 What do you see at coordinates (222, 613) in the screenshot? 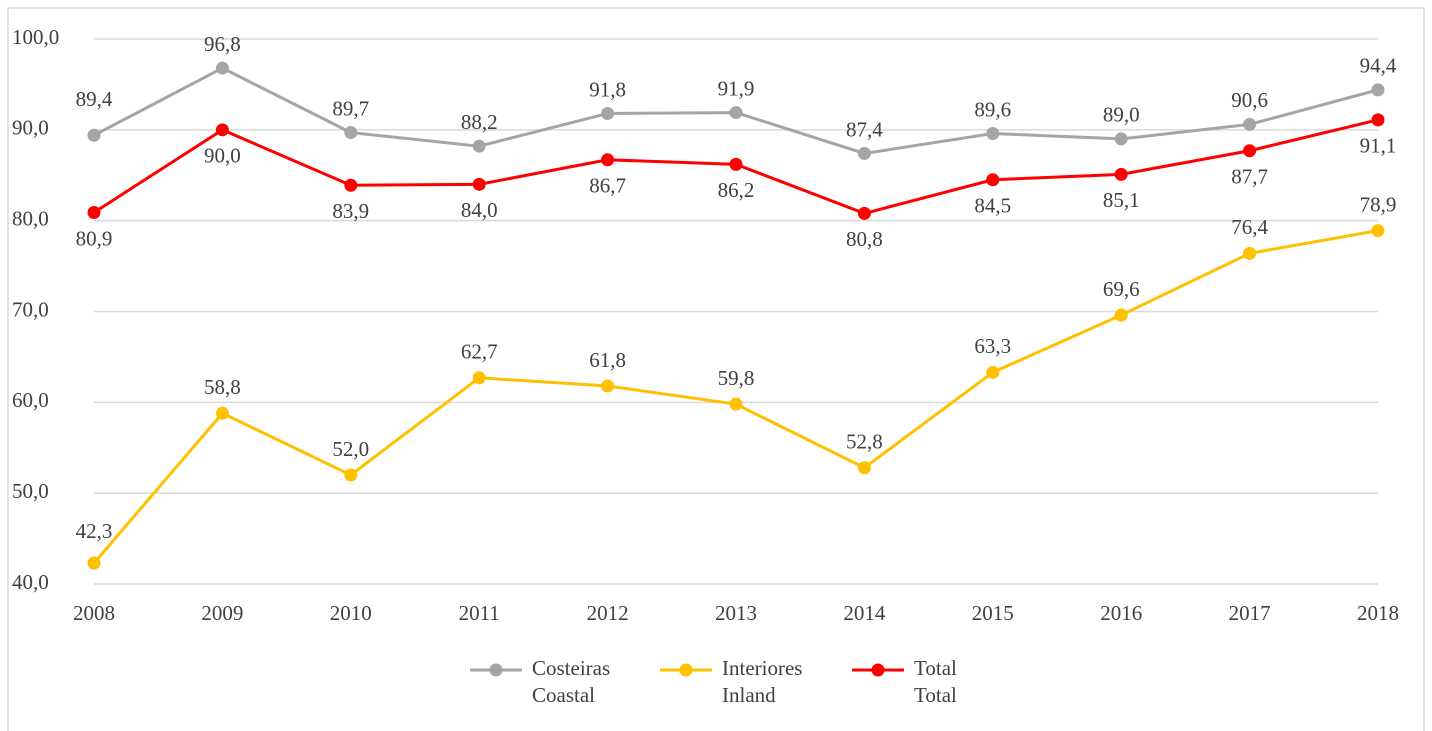
I see `x-tick-label: 2009` at bounding box center [222, 613].